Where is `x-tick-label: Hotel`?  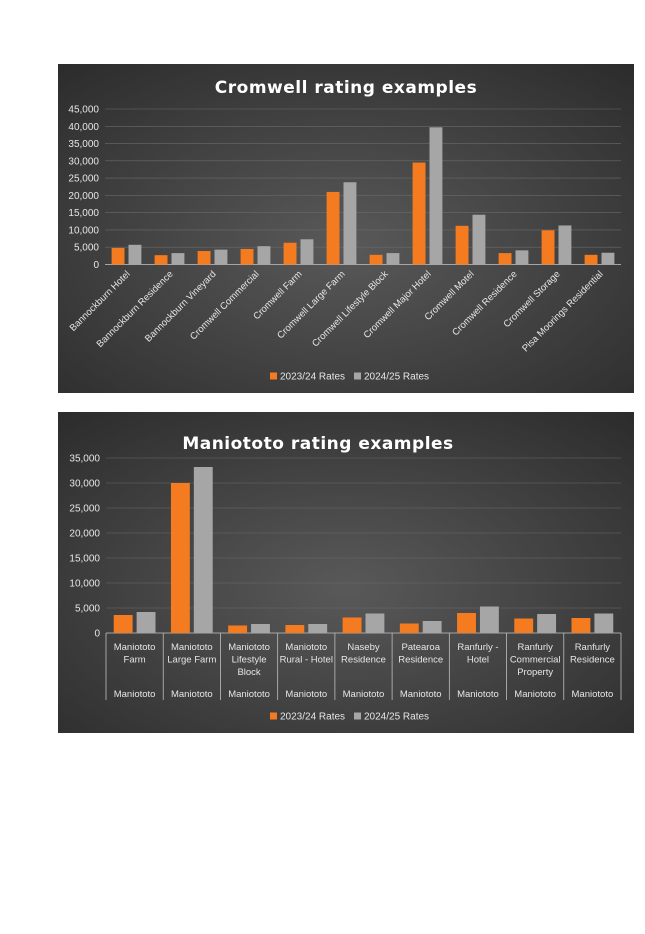 x-tick-label: Hotel is located at coordinates (478, 660).